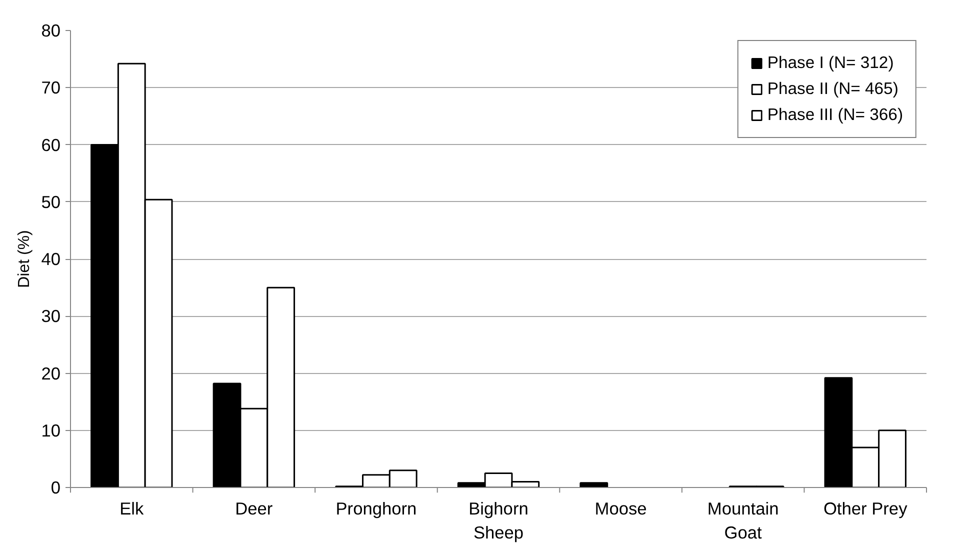  Describe the element at coordinates (835, 115) in the screenshot. I see `legend-label: Phase III (N= 366)` at that location.